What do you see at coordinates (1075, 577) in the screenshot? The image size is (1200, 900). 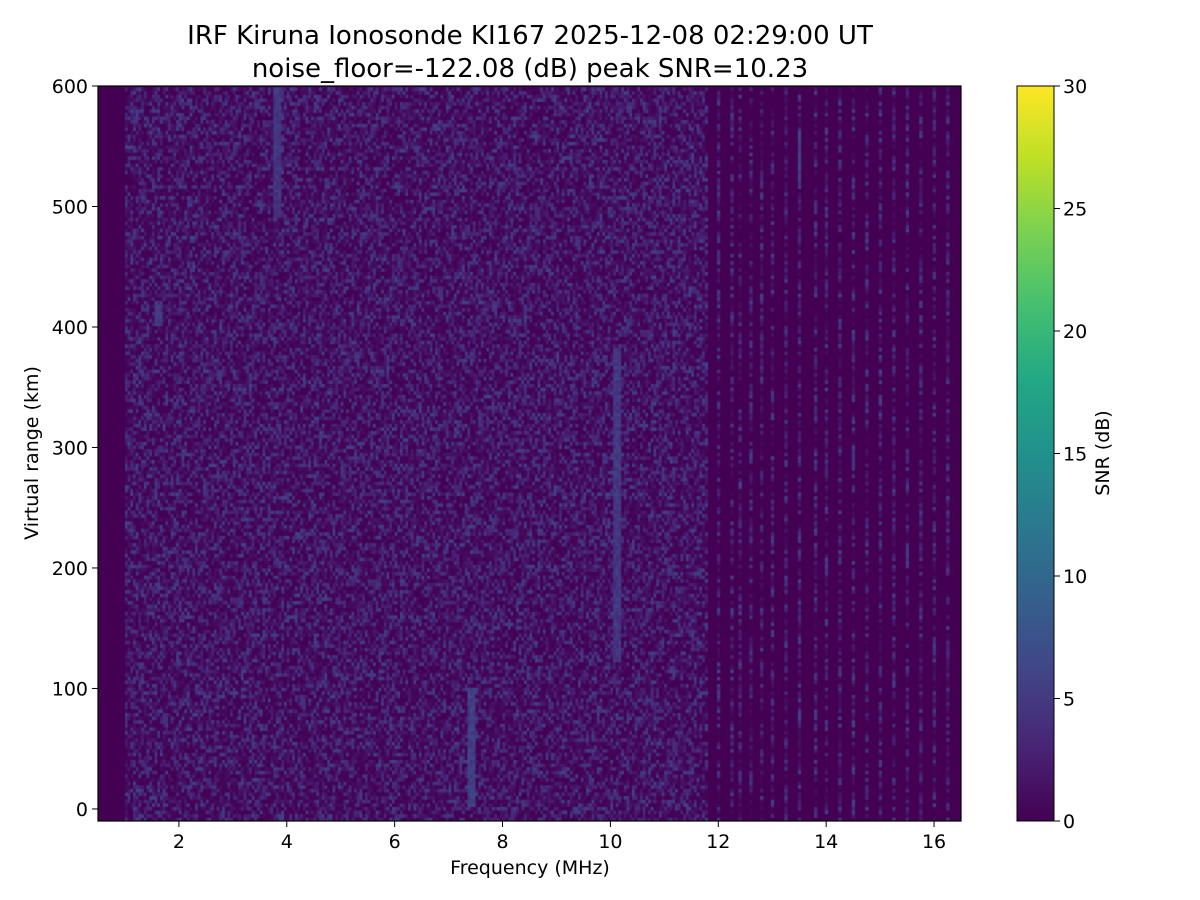 I see `colorbar-tick-label: 10` at bounding box center [1075, 577].